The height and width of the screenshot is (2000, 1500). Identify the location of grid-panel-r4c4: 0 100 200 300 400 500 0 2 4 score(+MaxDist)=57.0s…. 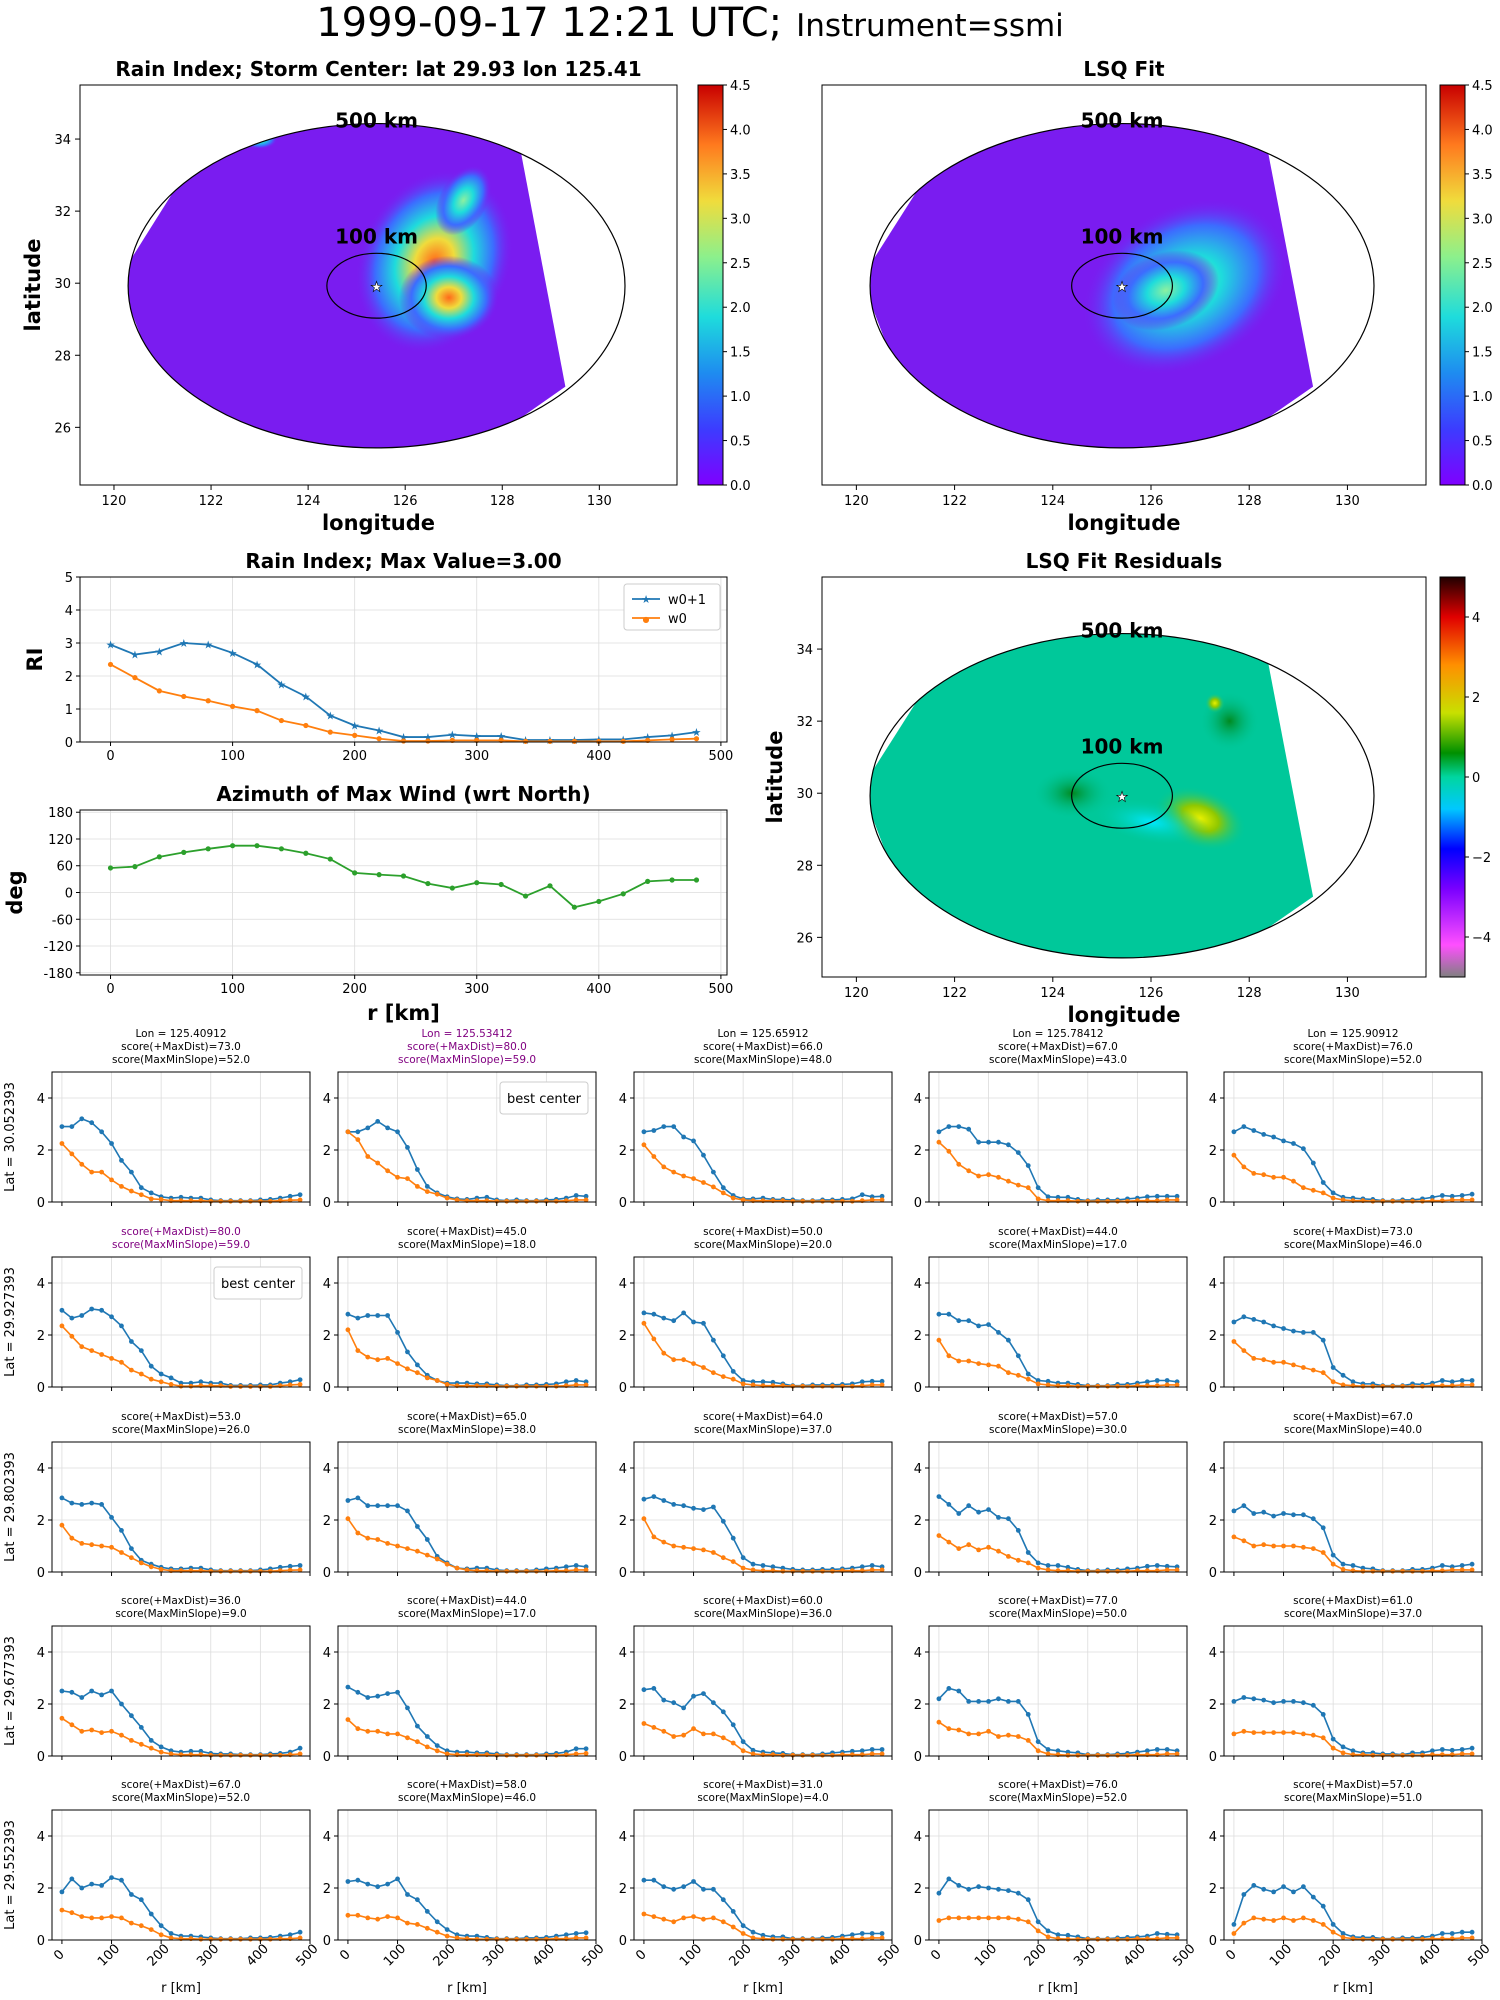
(1351, 1887).